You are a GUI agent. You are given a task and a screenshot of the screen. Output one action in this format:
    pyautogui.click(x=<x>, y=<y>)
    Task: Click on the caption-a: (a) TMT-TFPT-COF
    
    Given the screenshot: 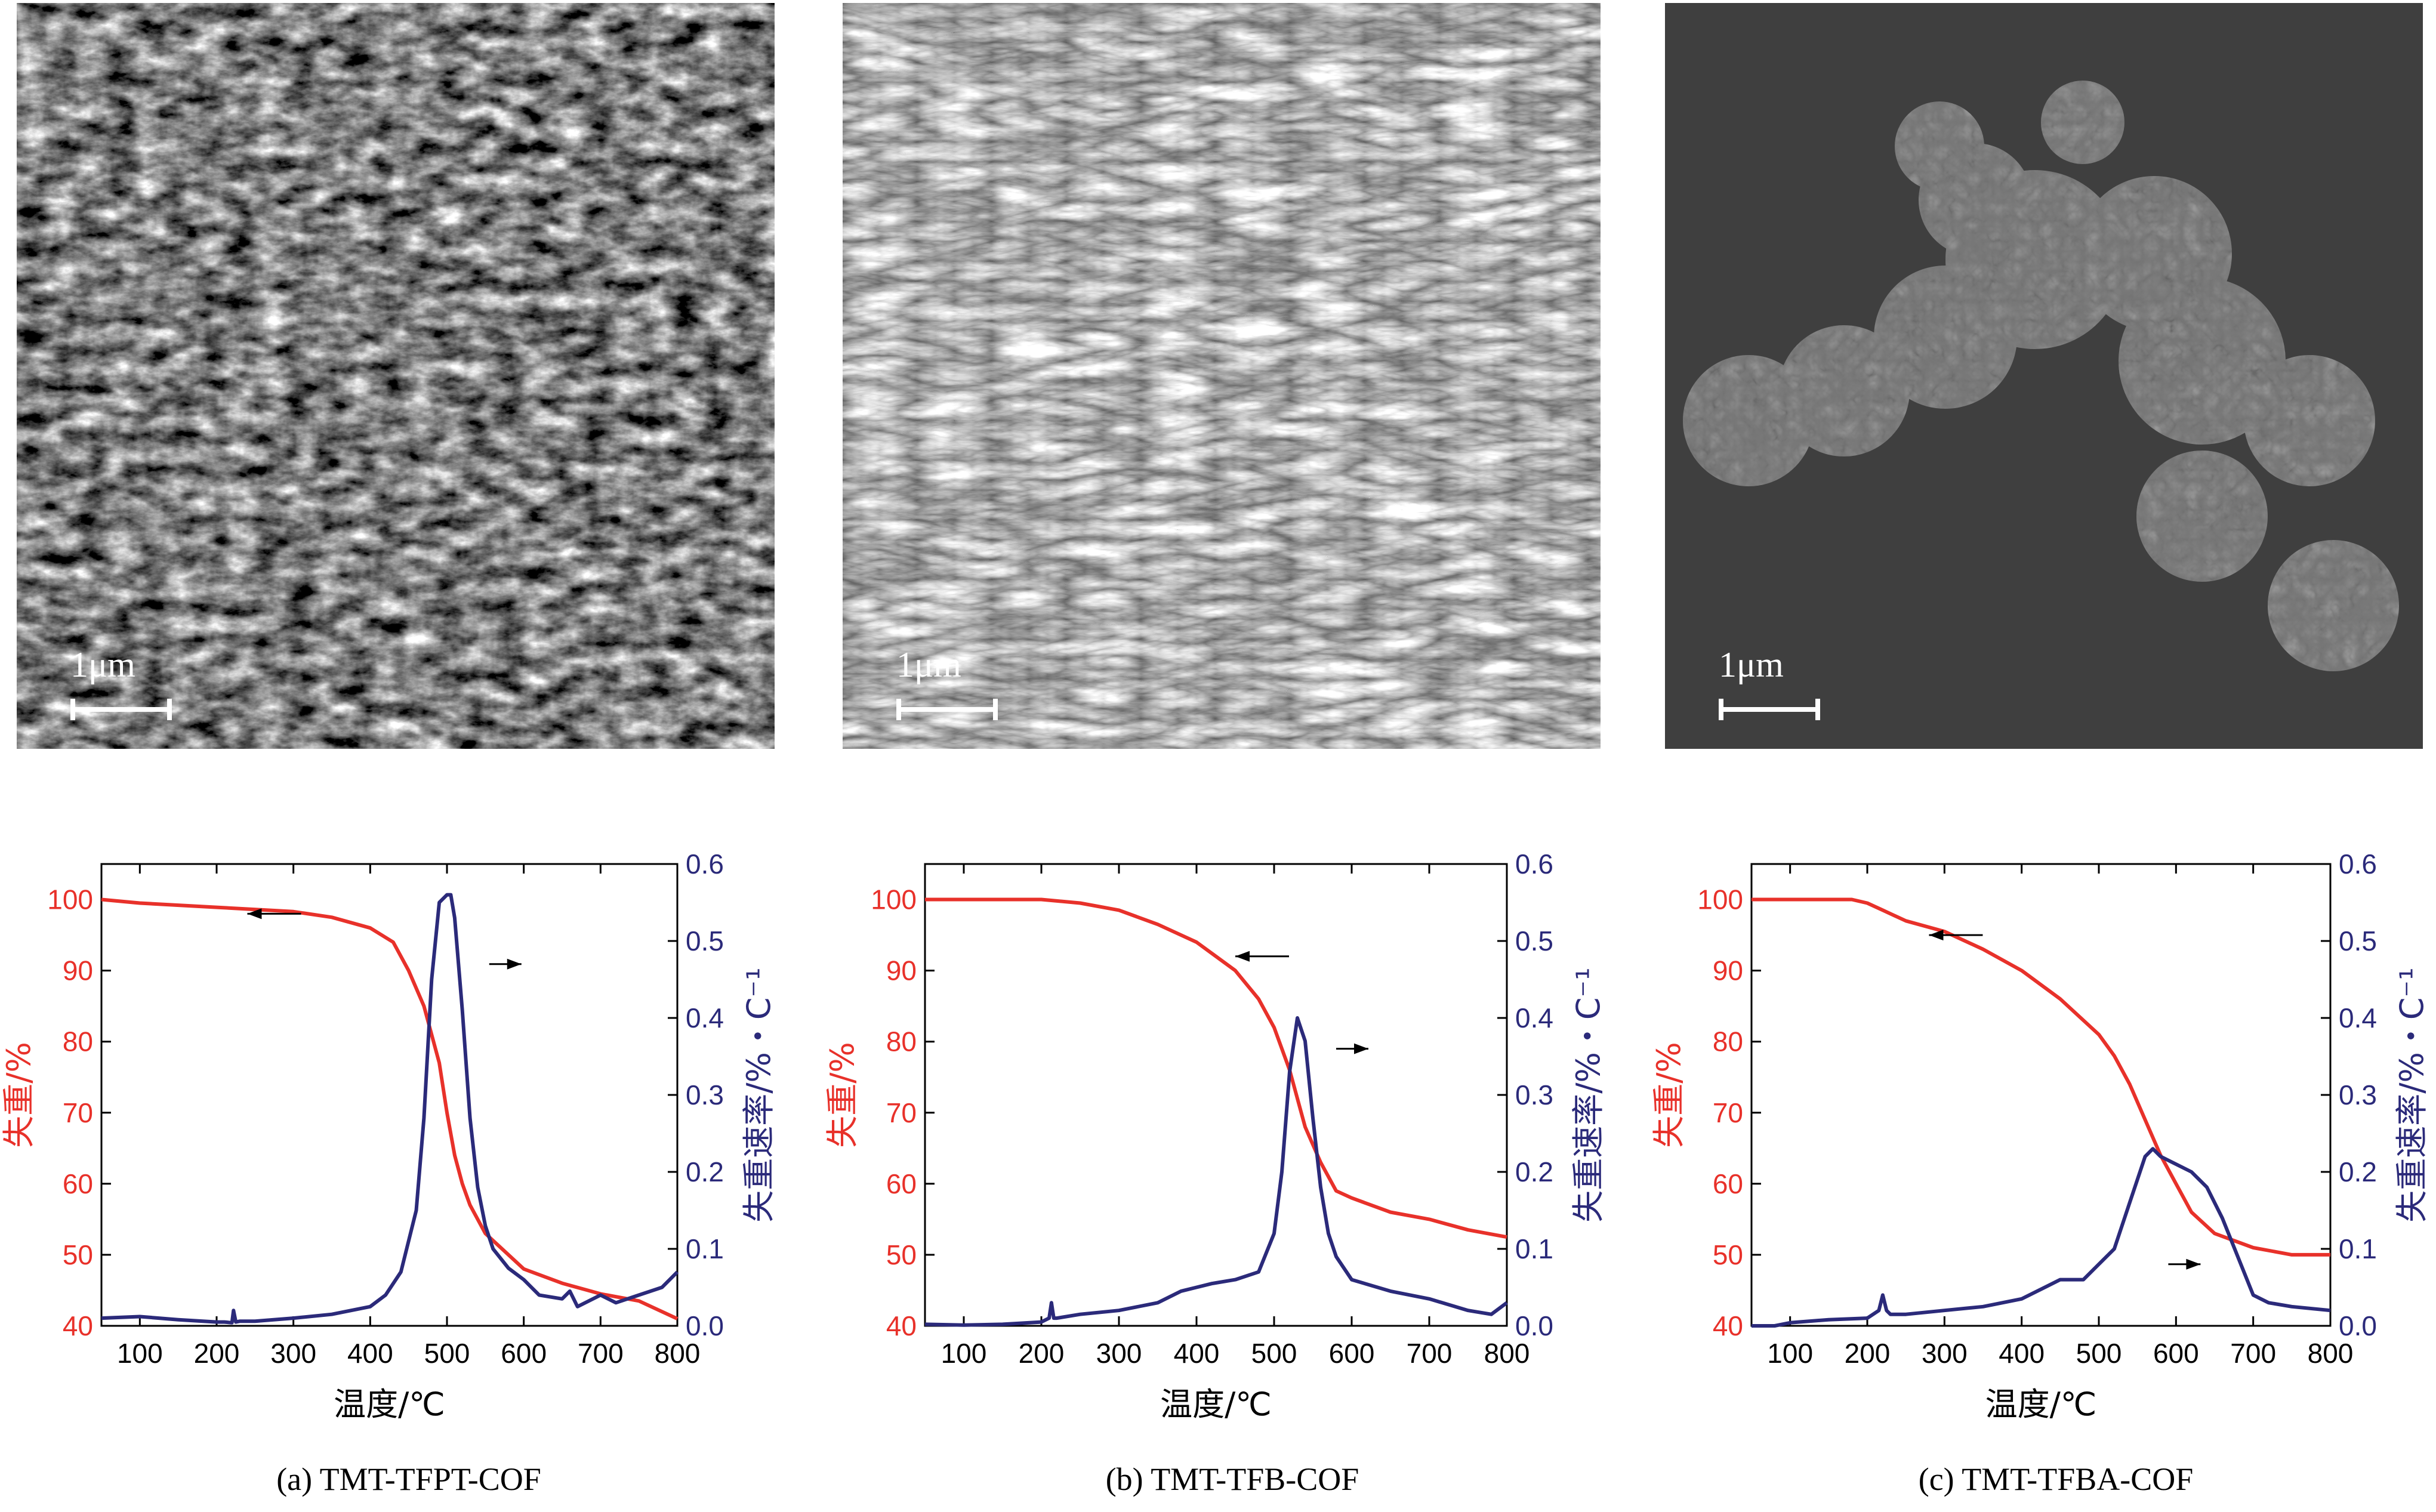 What is the action you would take?
    pyautogui.click(x=408, y=1479)
    